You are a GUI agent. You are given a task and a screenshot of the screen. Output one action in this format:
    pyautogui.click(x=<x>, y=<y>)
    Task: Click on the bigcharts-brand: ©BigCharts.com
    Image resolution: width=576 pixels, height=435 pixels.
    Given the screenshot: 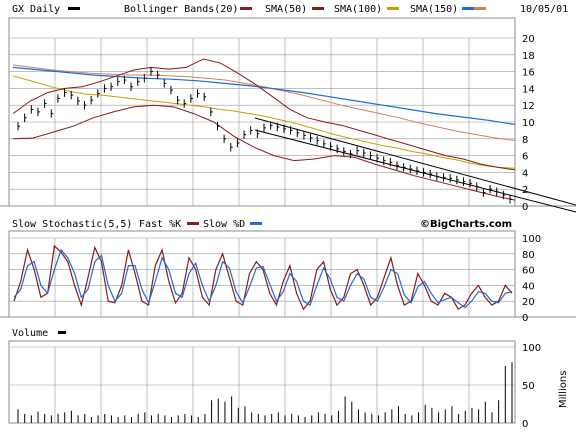 What is the action you would take?
    pyautogui.click(x=466, y=224)
    